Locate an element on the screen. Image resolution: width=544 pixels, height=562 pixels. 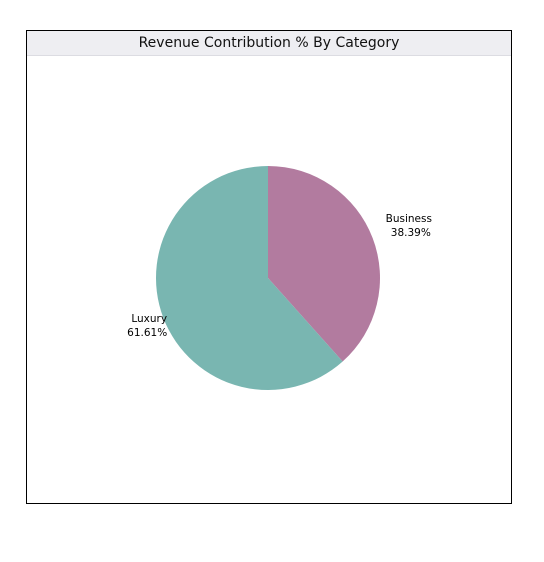
slice-label-business: Business is located at coordinates (409, 219).